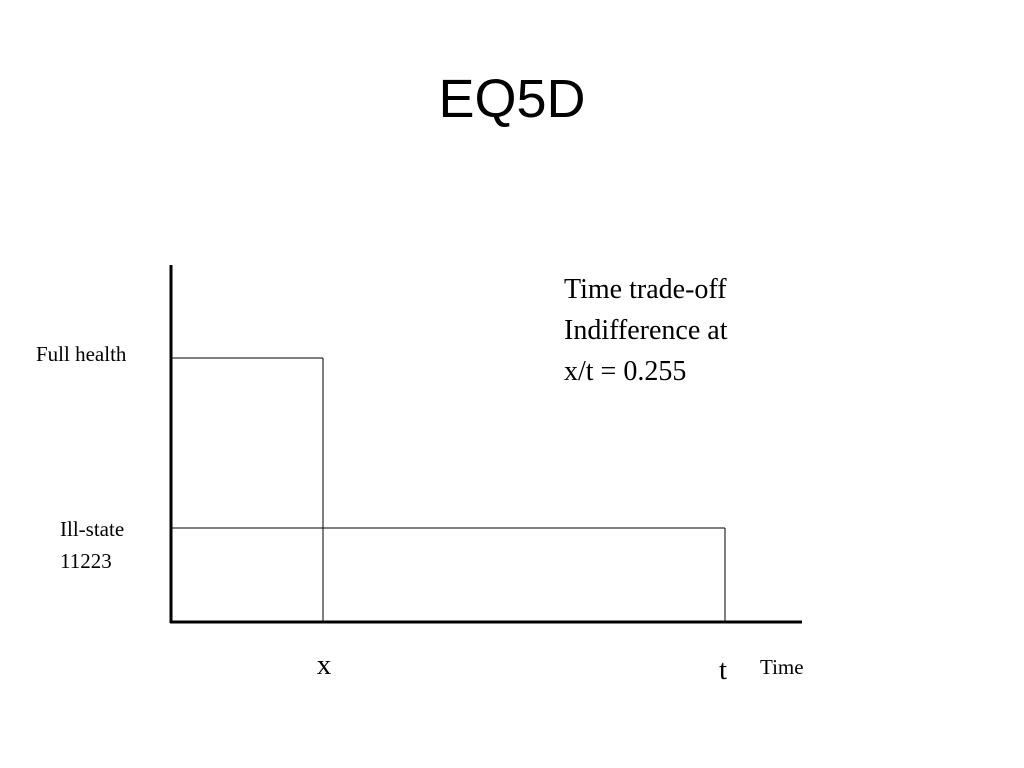  Describe the element at coordinates (646, 330) in the screenshot. I see `annotation-line: Indifference at` at that location.